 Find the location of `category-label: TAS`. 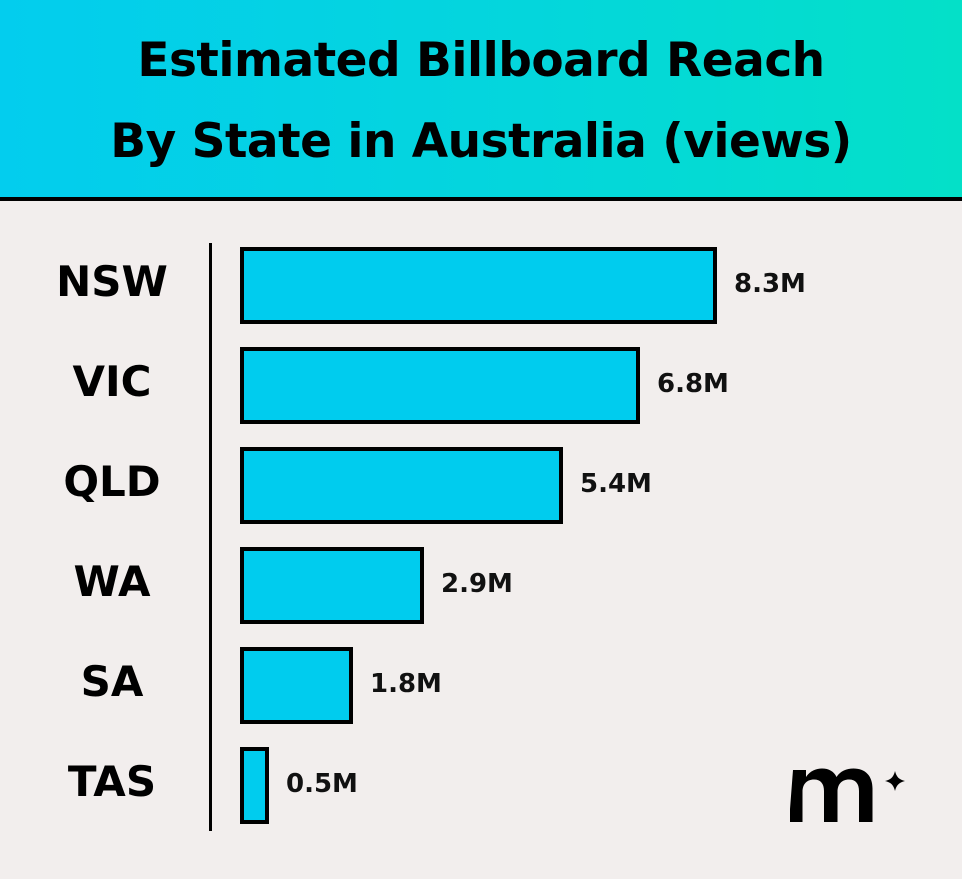

category-label: TAS is located at coordinates (112, 781).